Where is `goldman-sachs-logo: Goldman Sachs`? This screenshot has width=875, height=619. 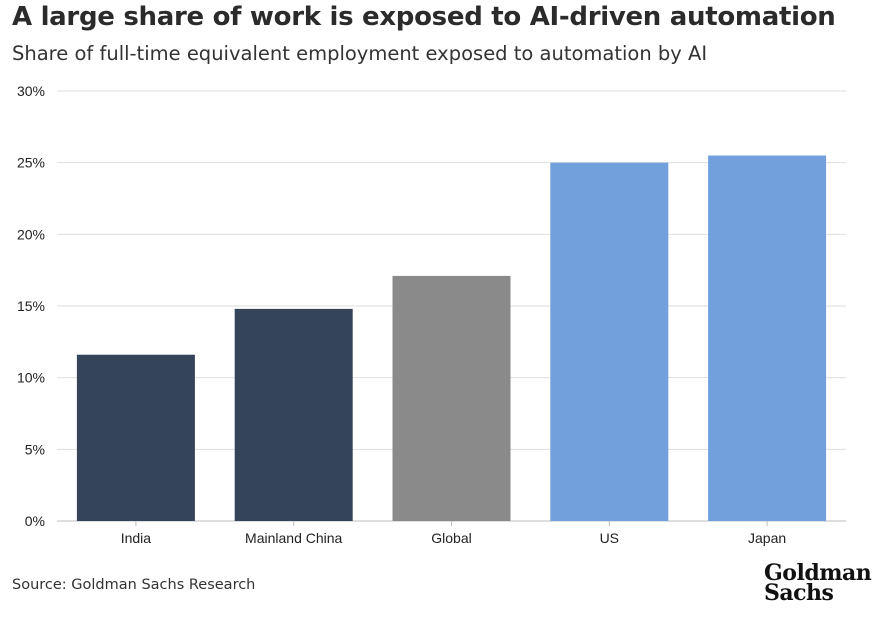
goldman-sachs-logo: Goldman Sachs is located at coordinates (818, 583).